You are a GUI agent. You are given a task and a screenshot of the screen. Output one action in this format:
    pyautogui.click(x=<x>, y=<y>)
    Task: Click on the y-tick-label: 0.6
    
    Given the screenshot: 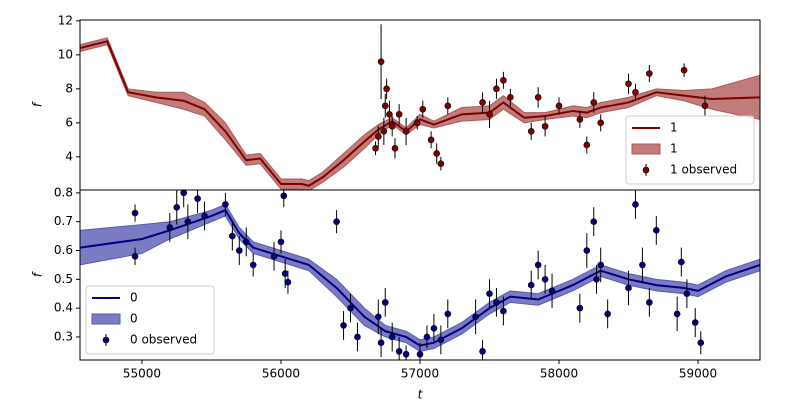 What is the action you would take?
    pyautogui.click(x=63, y=250)
    